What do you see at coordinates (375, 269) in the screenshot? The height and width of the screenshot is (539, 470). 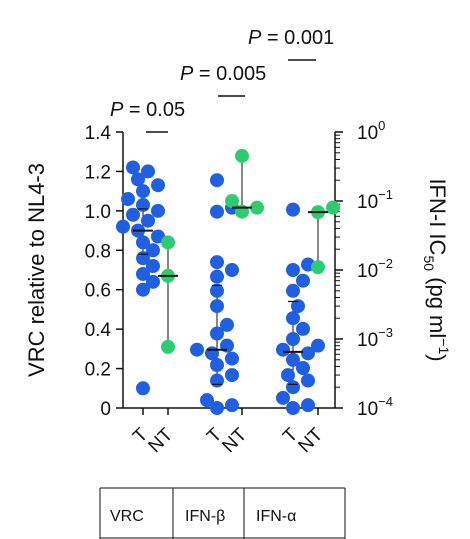 I see `y-right-tick-label: 10⁻²` at bounding box center [375, 269].